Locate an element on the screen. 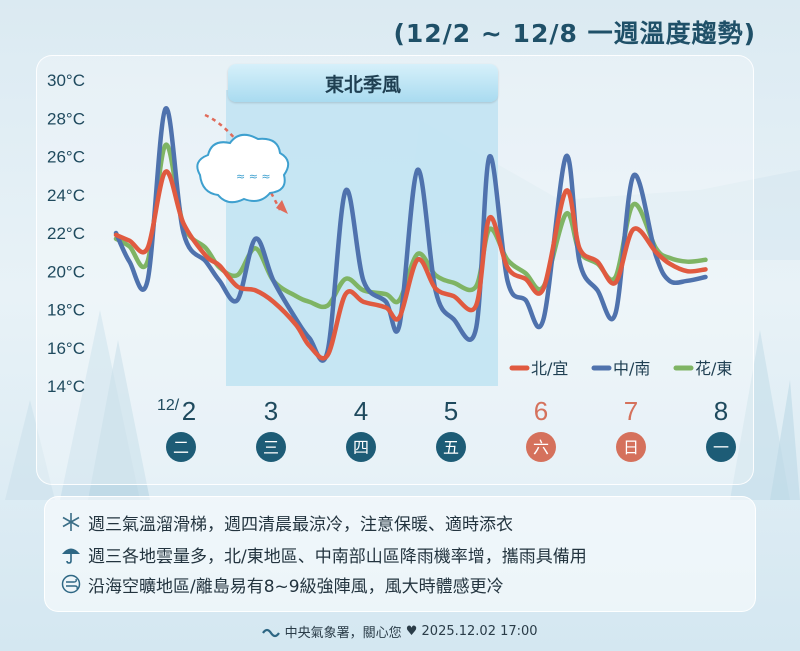 This screenshot has width=800, height=651. x-axis: 12/2 二 3 三 4 四 5 五 6 六 7 日 8 一 is located at coordinates (446, 429).